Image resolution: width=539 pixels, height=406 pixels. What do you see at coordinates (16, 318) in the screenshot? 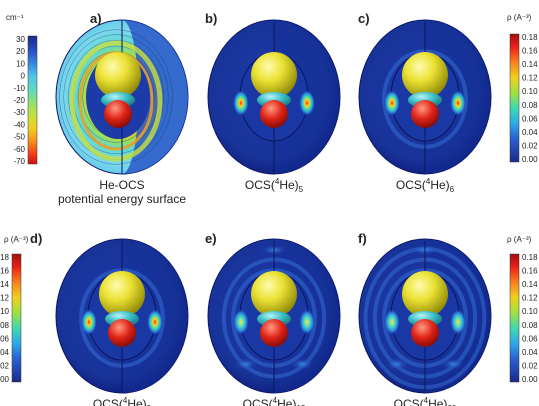
I see `colorbar-density-left-bar` at bounding box center [16, 318].